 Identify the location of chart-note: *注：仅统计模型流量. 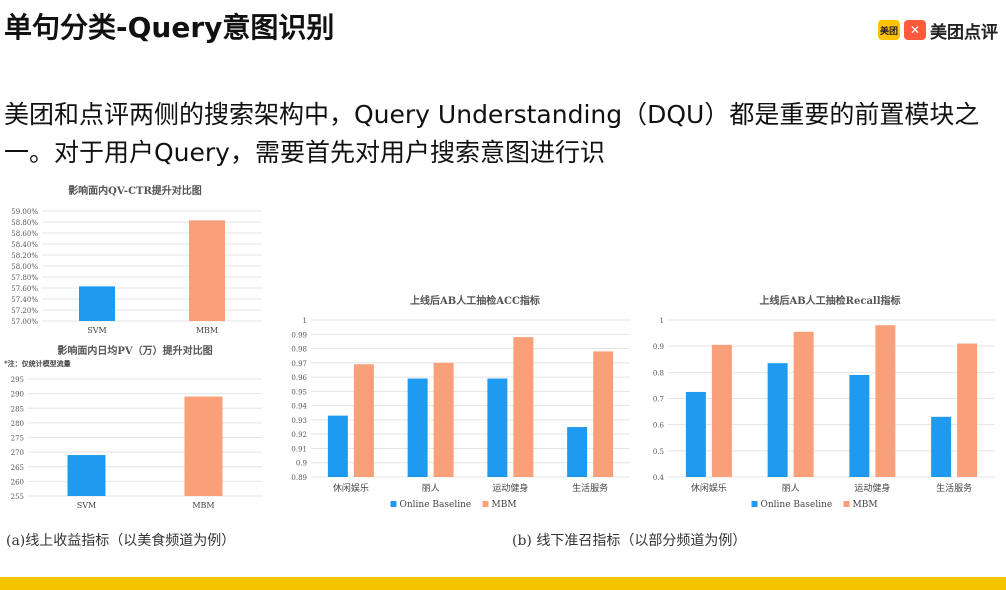
(37, 363).